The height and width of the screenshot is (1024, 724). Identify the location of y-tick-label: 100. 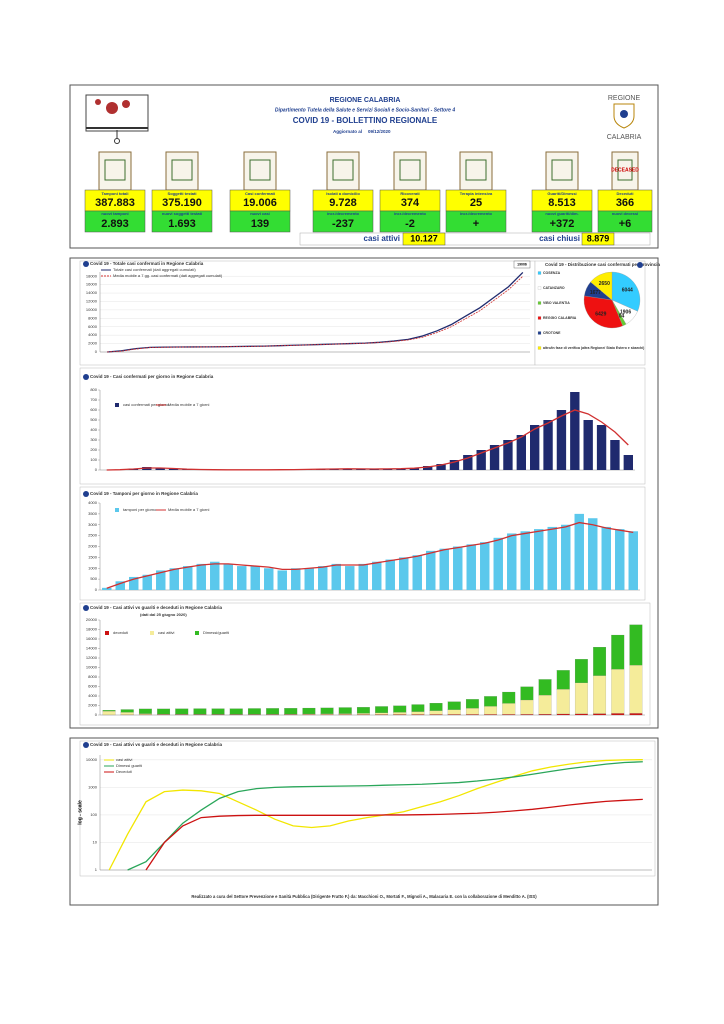
(93, 459).